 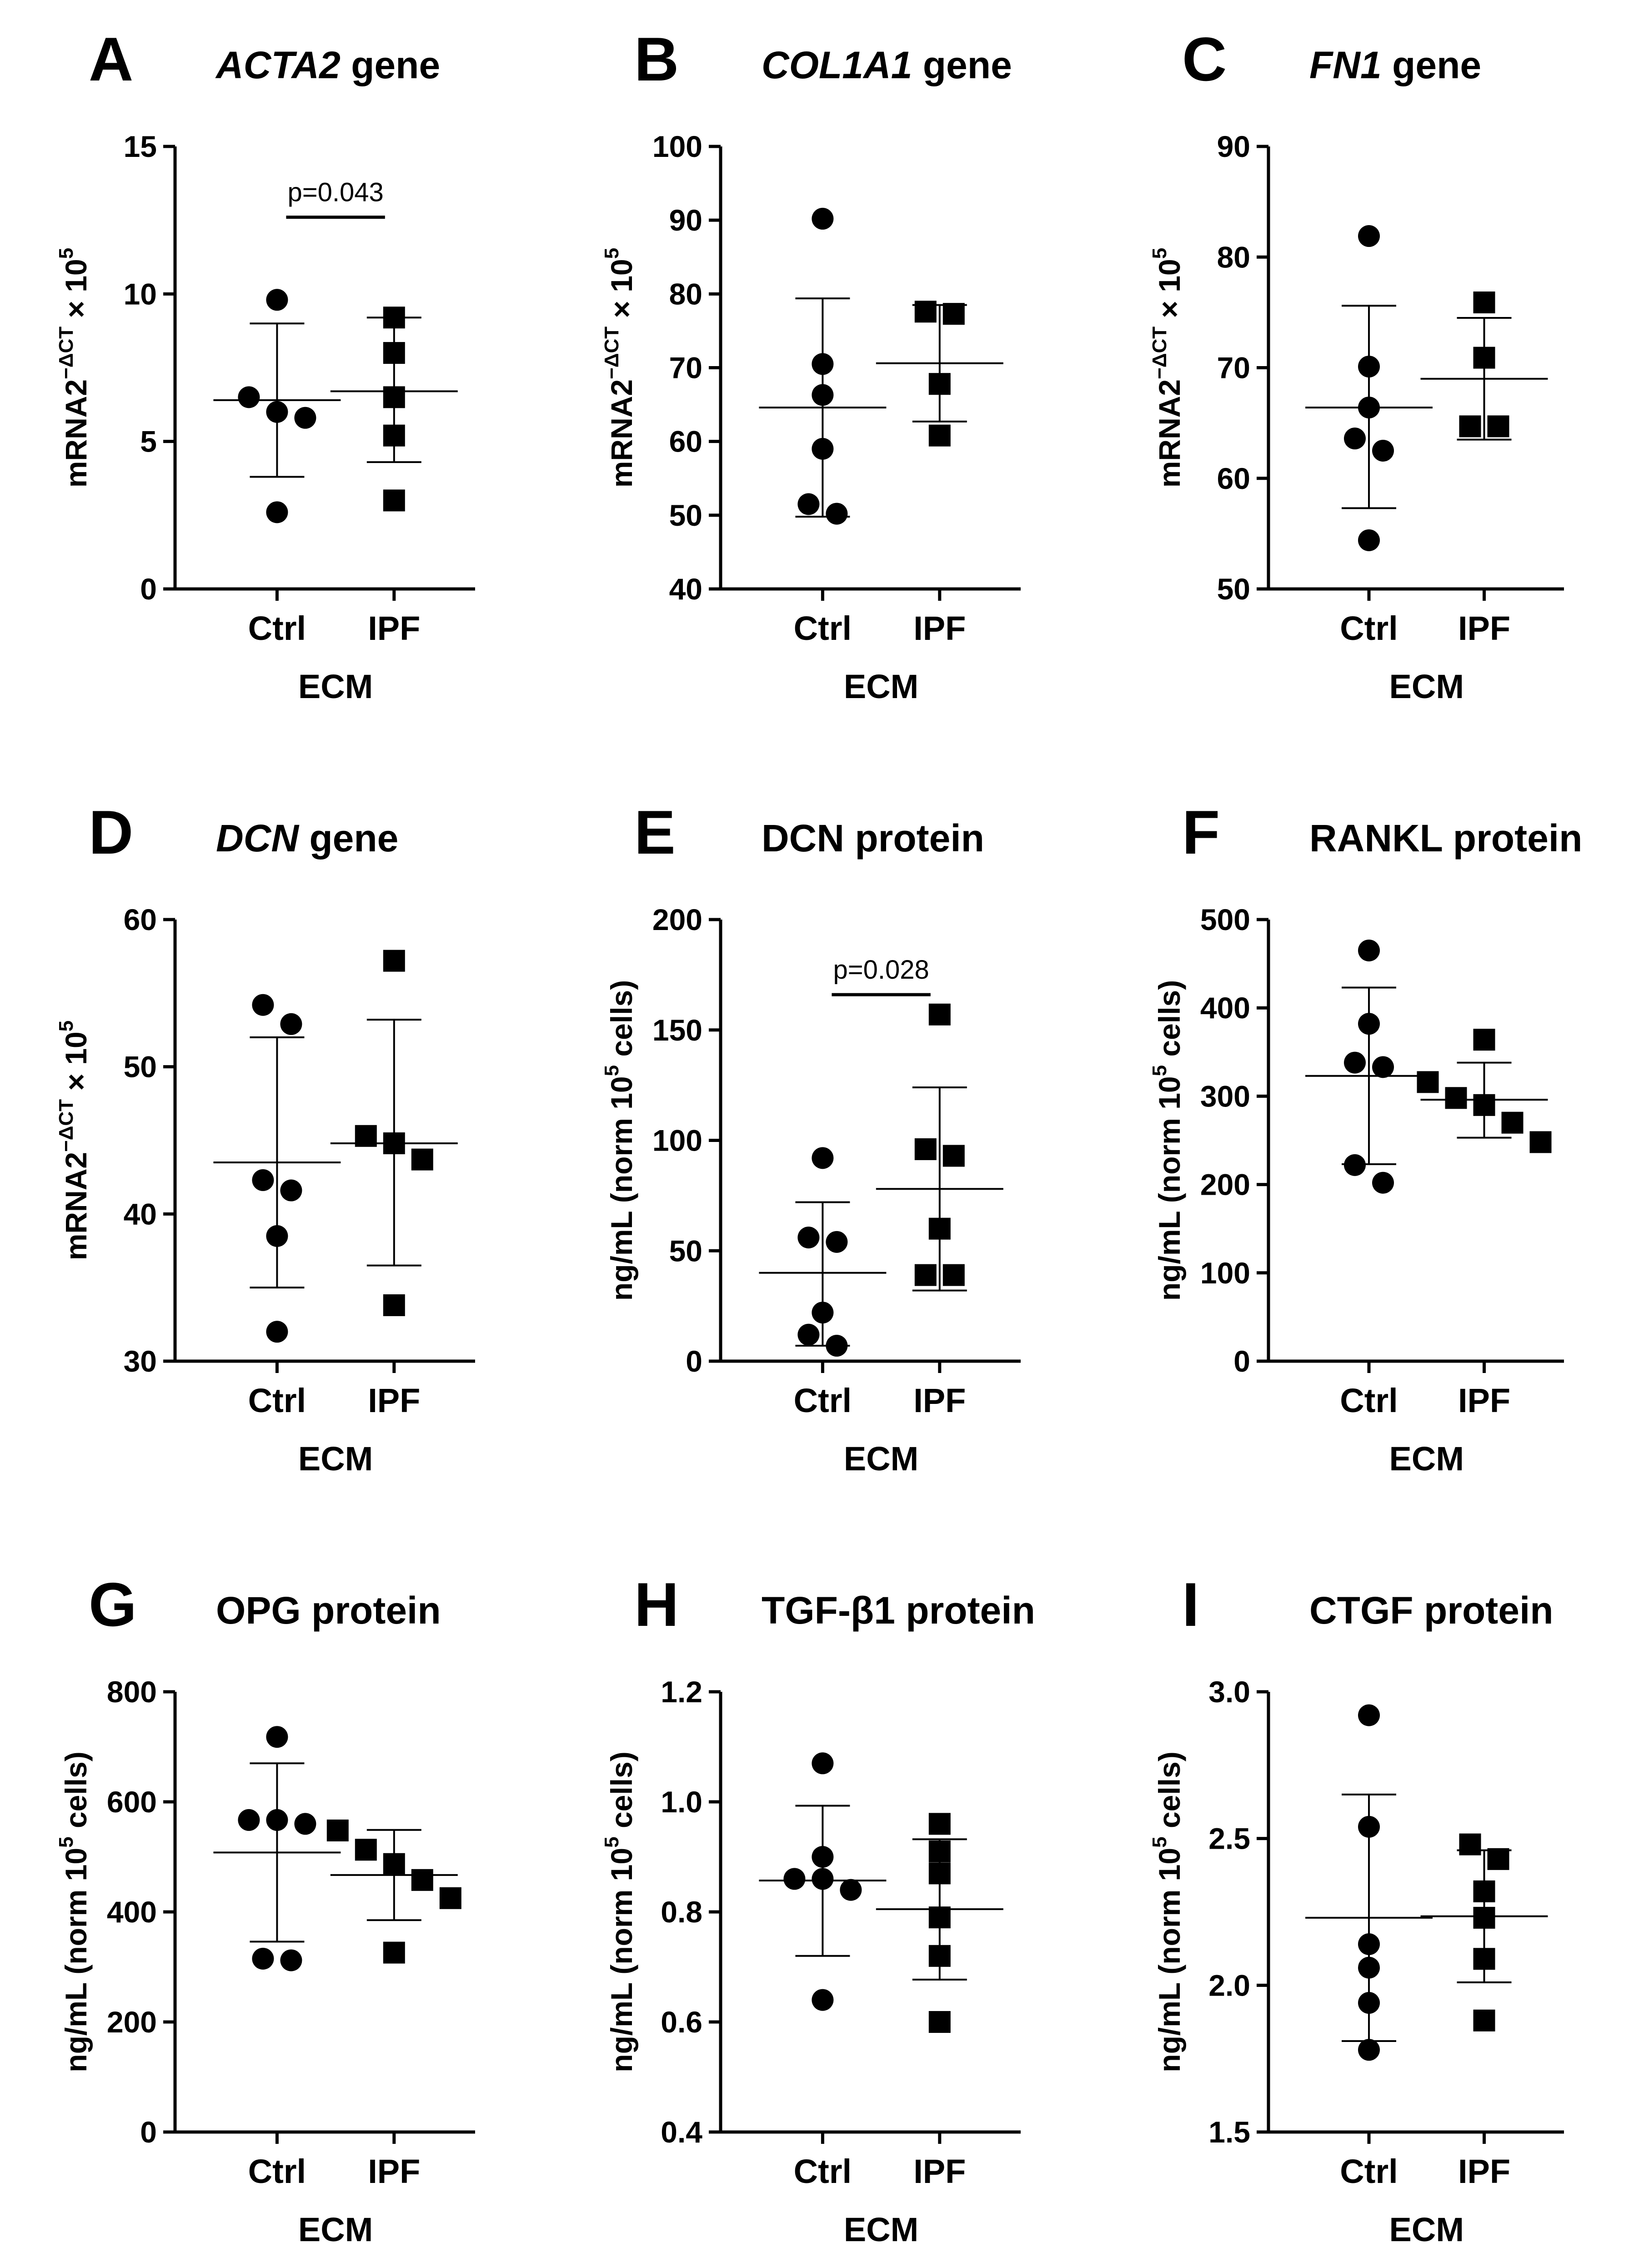 I want to click on y-tick-label: 40, so click(x=141, y=1214).